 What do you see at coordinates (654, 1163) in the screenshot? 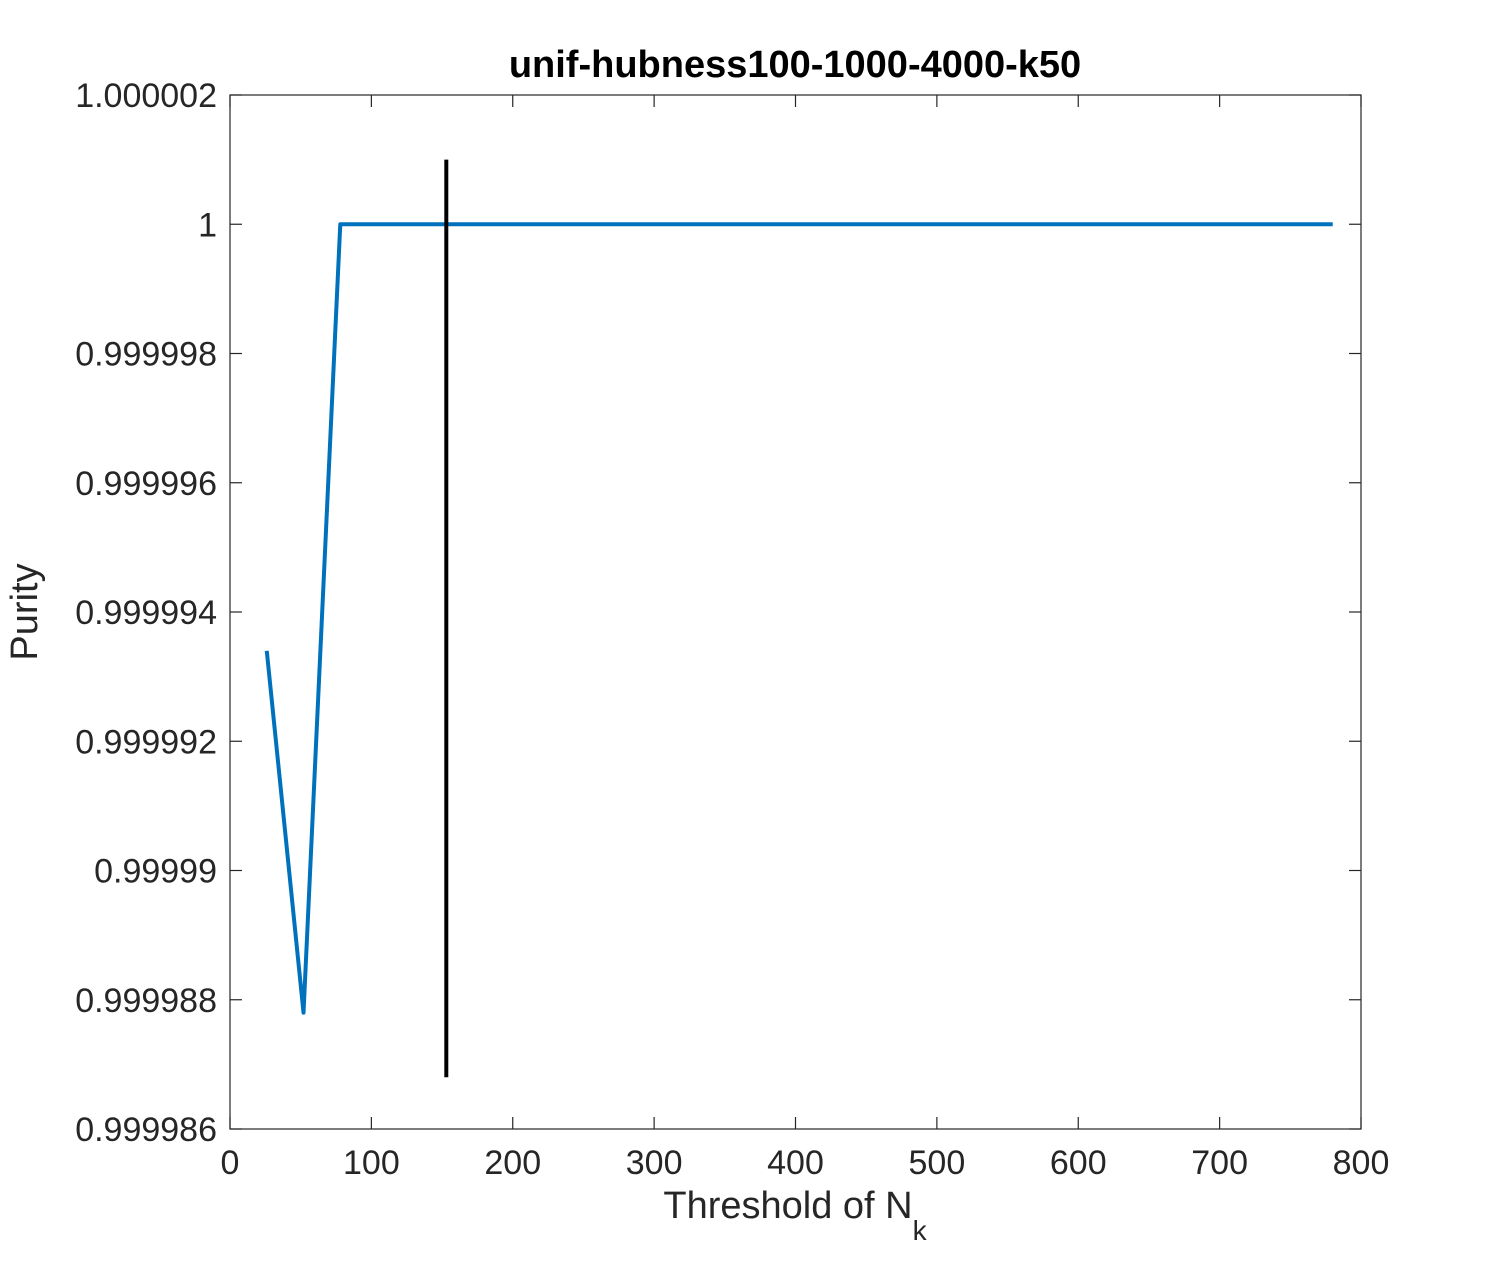
I see `x-tick-label: 300` at bounding box center [654, 1163].